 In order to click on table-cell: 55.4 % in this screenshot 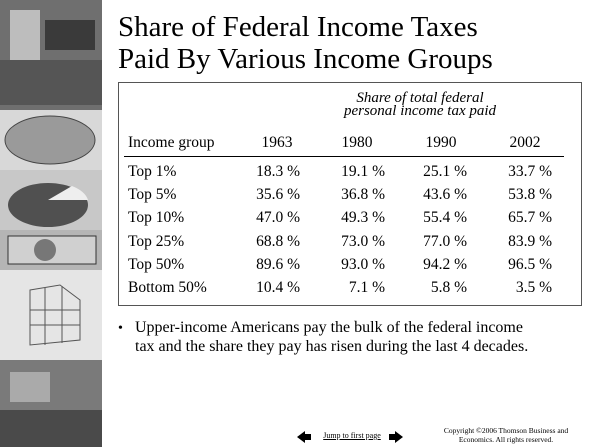, I will do `click(445, 218)`.